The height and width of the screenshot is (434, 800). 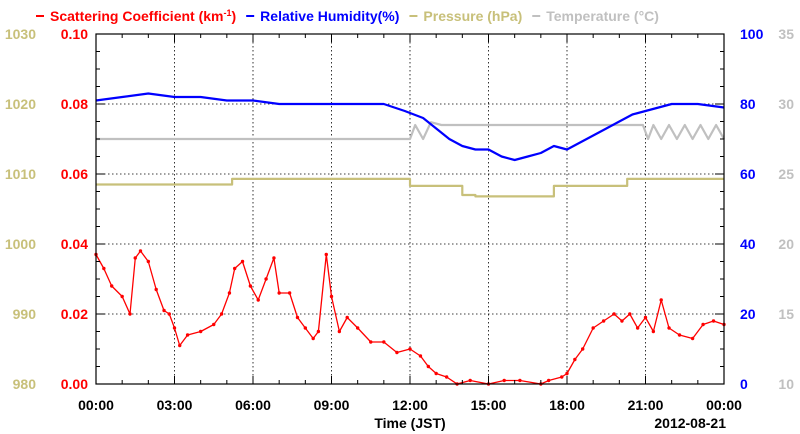 What do you see at coordinates (20, 34) in the screenshot?
I see `left-outer-tick-label: 1030` at bounding box center [20, 34].